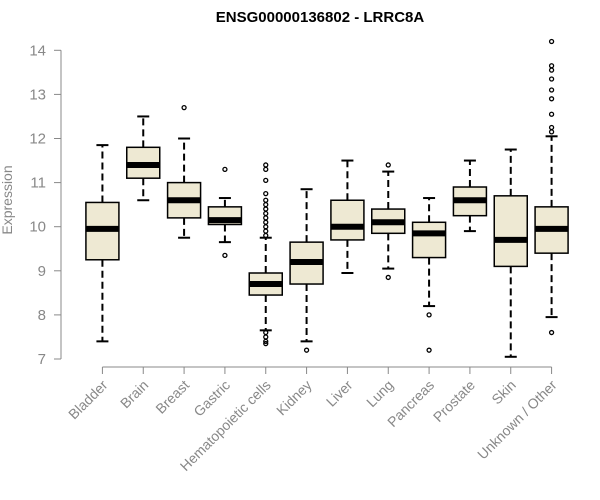  I want to click on y-axis-ticks: 7 8 9 10 11 12 13 14, so click(45, 205).